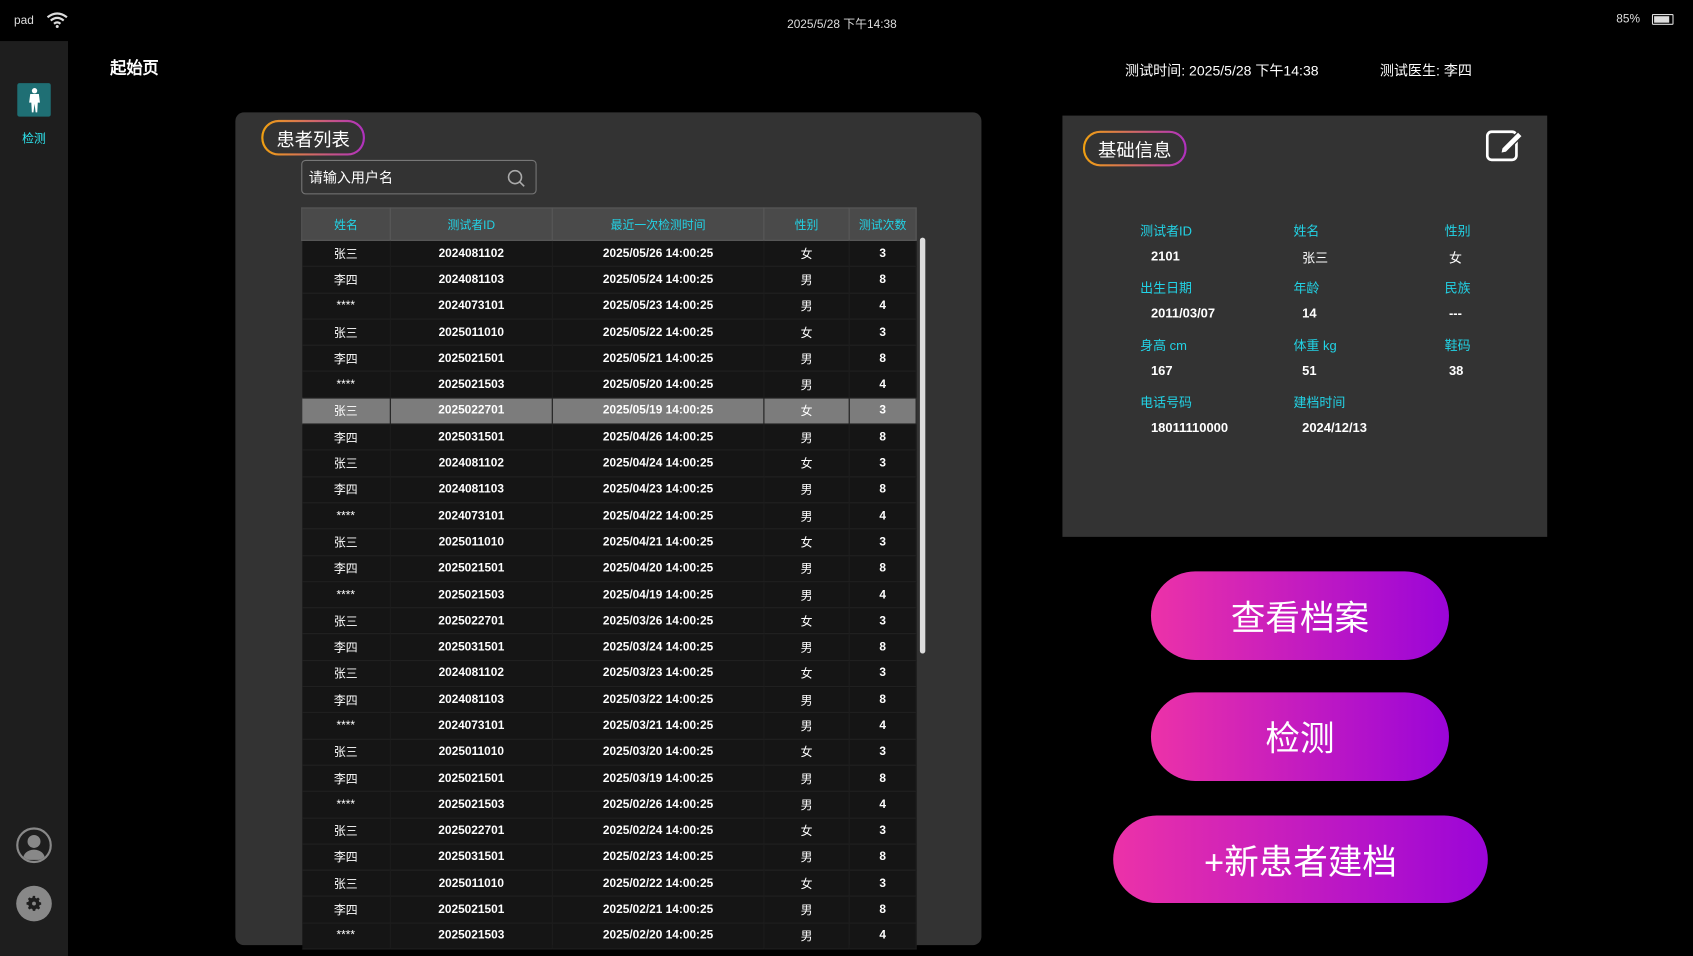 This screenshot has width=1693, height=956. What do you see at coordinates (609, 385) in the screenshot?
I see `table-row: **** 2025021503 2025/05/20 14:00:25 男 4` at bounding box center [609, 385].